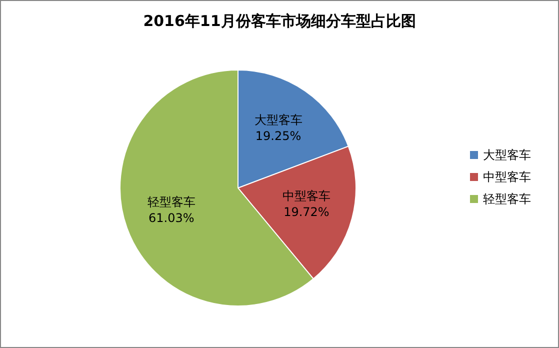  Describe the element at coordinates (171, 218) in the screenshot. I see `data-label: 61.03%` at that location.